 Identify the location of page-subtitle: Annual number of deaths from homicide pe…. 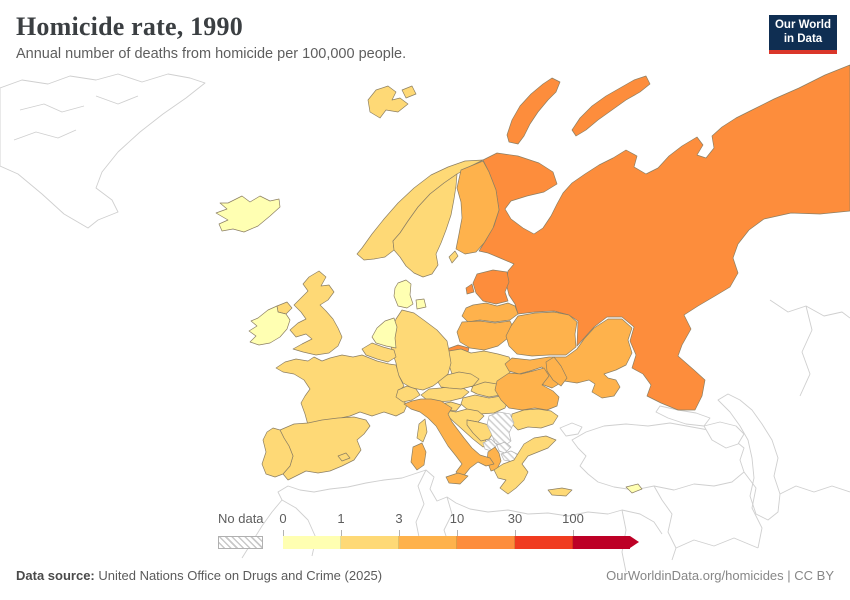
(211, 54).